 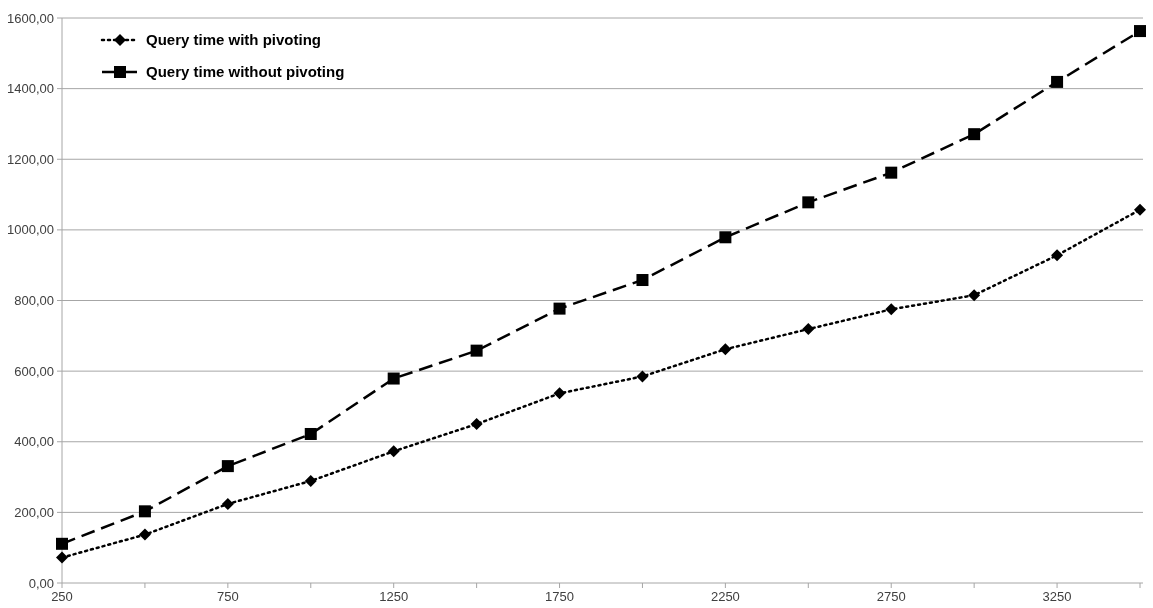 What do you see at coordinates (30, 159) in the screenshot?
I see `y-tick-label: 1200,00` at bounding box center [30, 159].